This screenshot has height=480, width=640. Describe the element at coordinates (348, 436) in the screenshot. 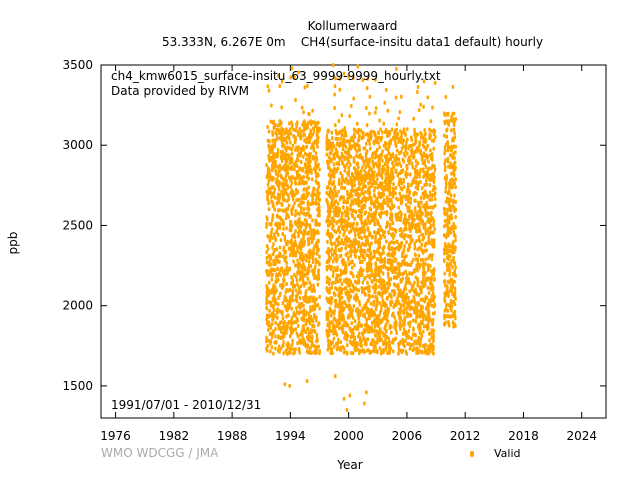

I see `x-tick-label: 2000` at that location.